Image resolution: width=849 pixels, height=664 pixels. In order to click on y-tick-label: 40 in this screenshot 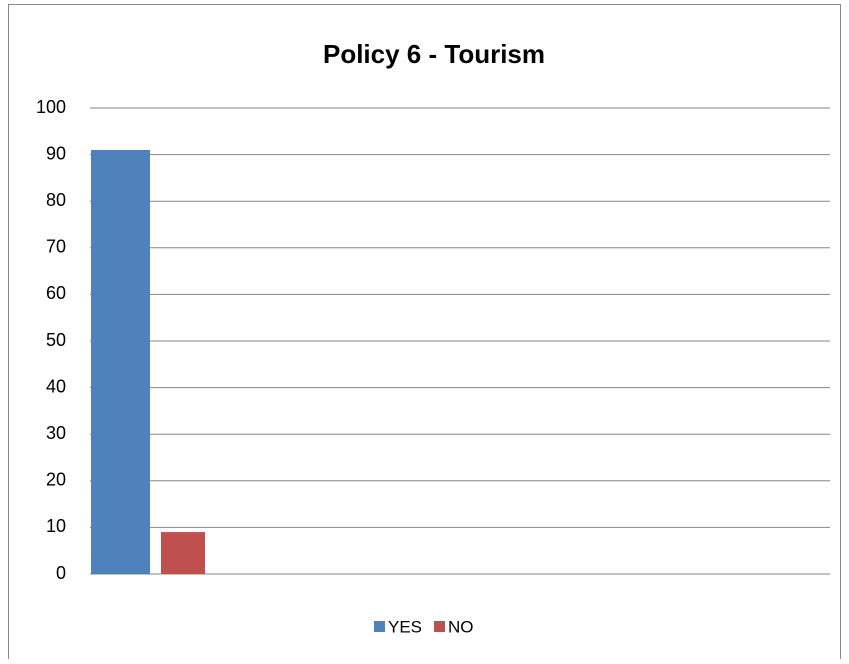, I will do `click(56, 386)`.